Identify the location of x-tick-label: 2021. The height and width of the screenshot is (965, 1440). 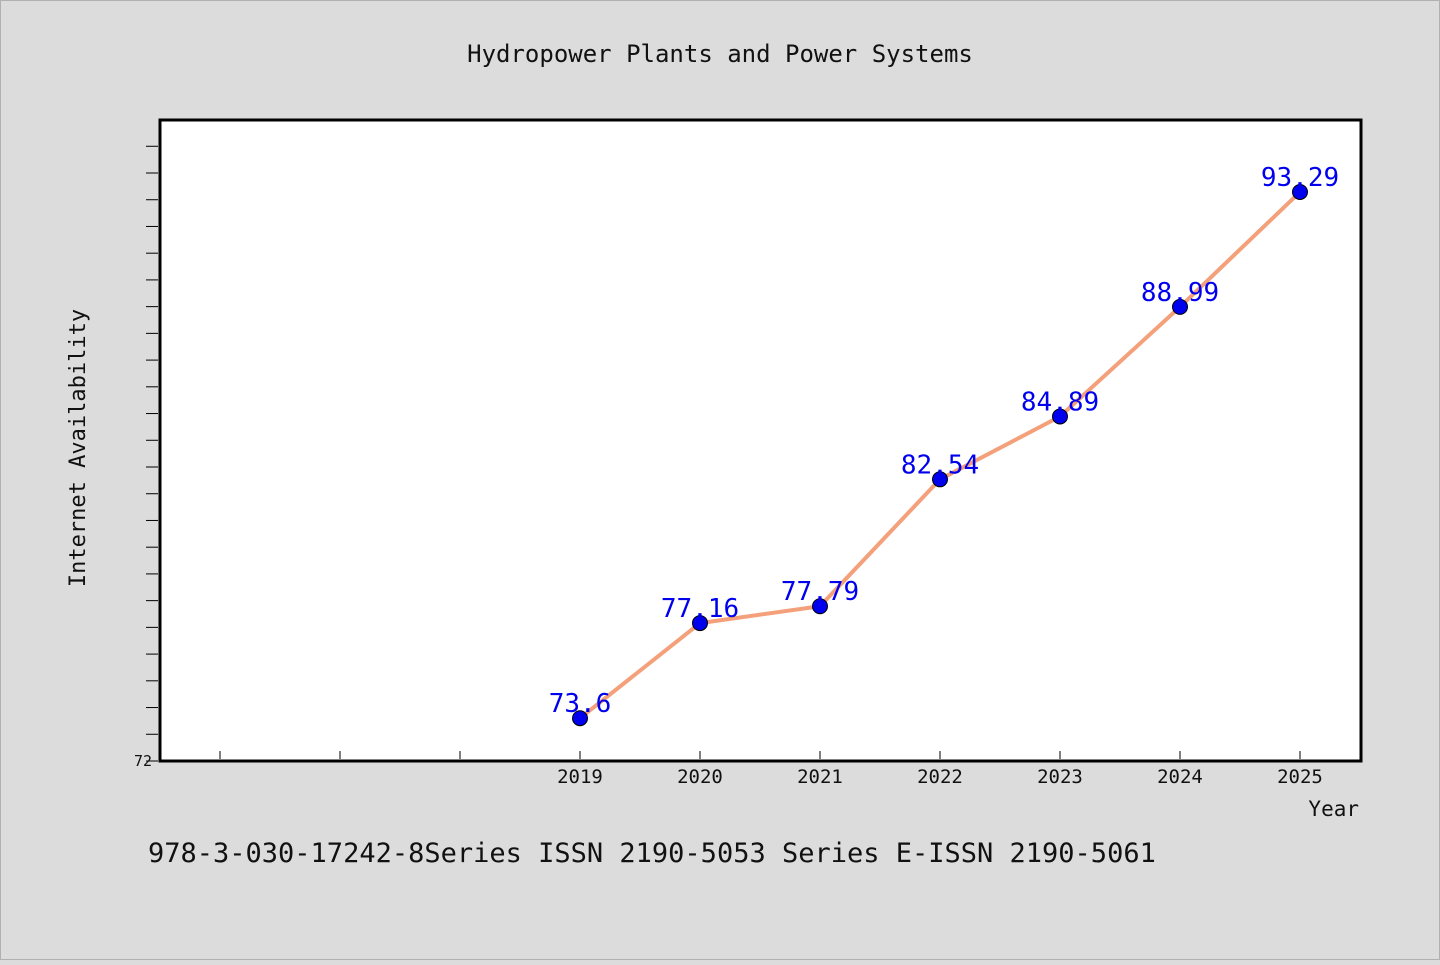
(820, 777).